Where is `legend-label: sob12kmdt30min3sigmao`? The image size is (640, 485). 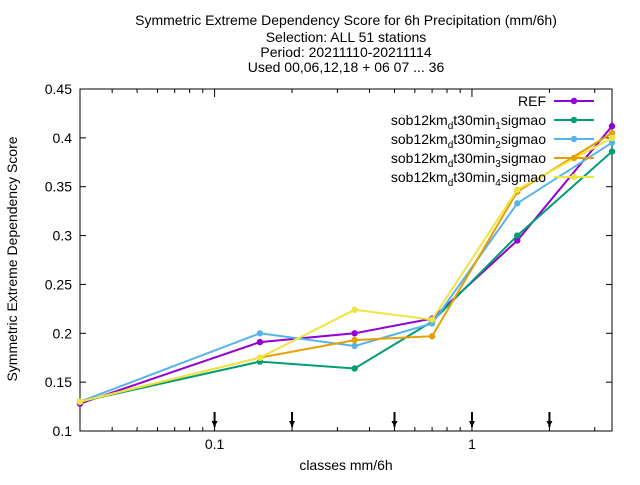
legend-label: sob12kmdt30min3sigmao is located at coordinates (468, 160).